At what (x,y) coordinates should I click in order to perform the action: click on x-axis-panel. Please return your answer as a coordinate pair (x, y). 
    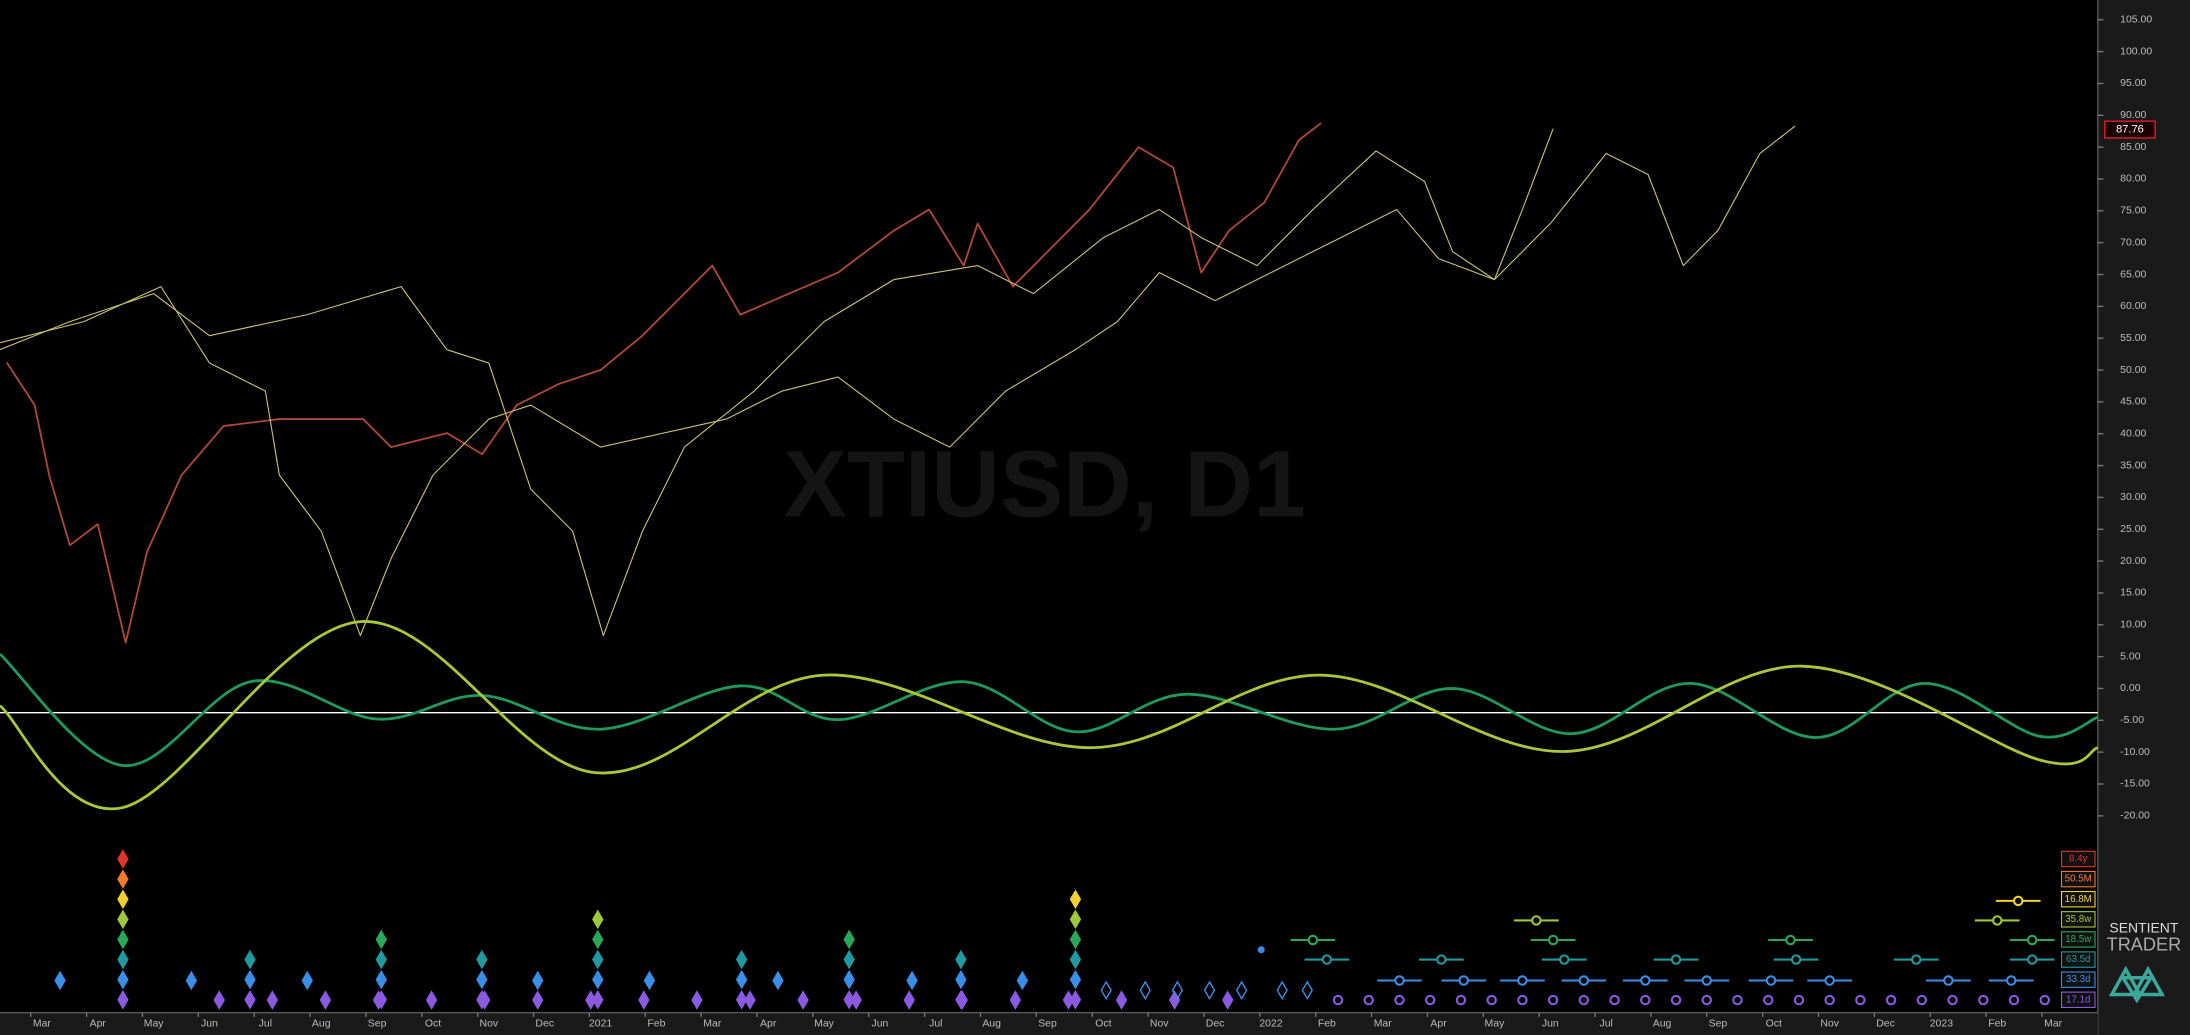
    Looking at the image, I should click on (1049, 1023).